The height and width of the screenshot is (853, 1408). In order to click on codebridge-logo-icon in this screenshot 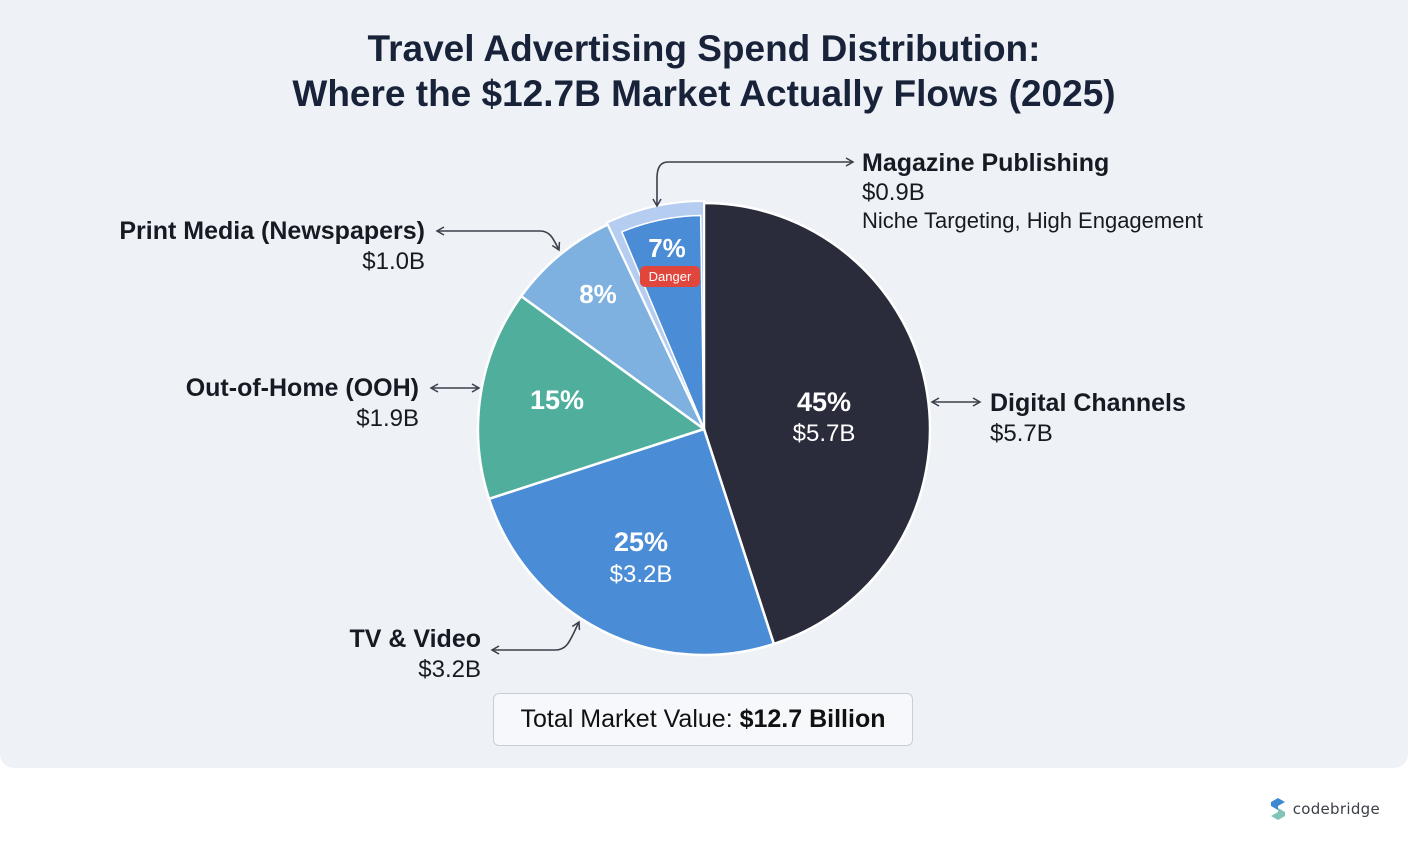, I will do `click(1277, 809)`.